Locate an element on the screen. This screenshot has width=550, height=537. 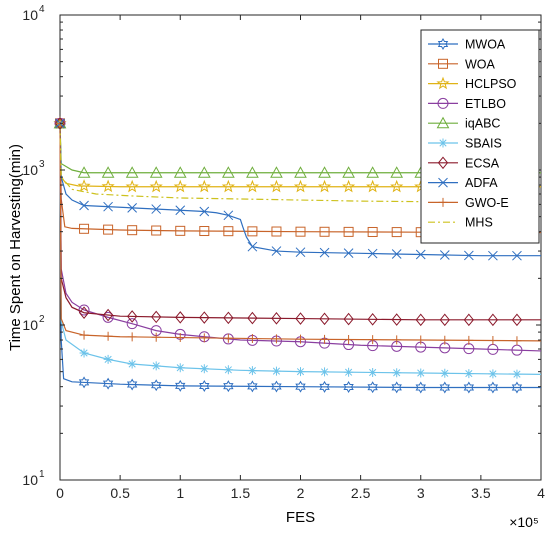
legend-label: MWOA is located at coordinates (485, 45).